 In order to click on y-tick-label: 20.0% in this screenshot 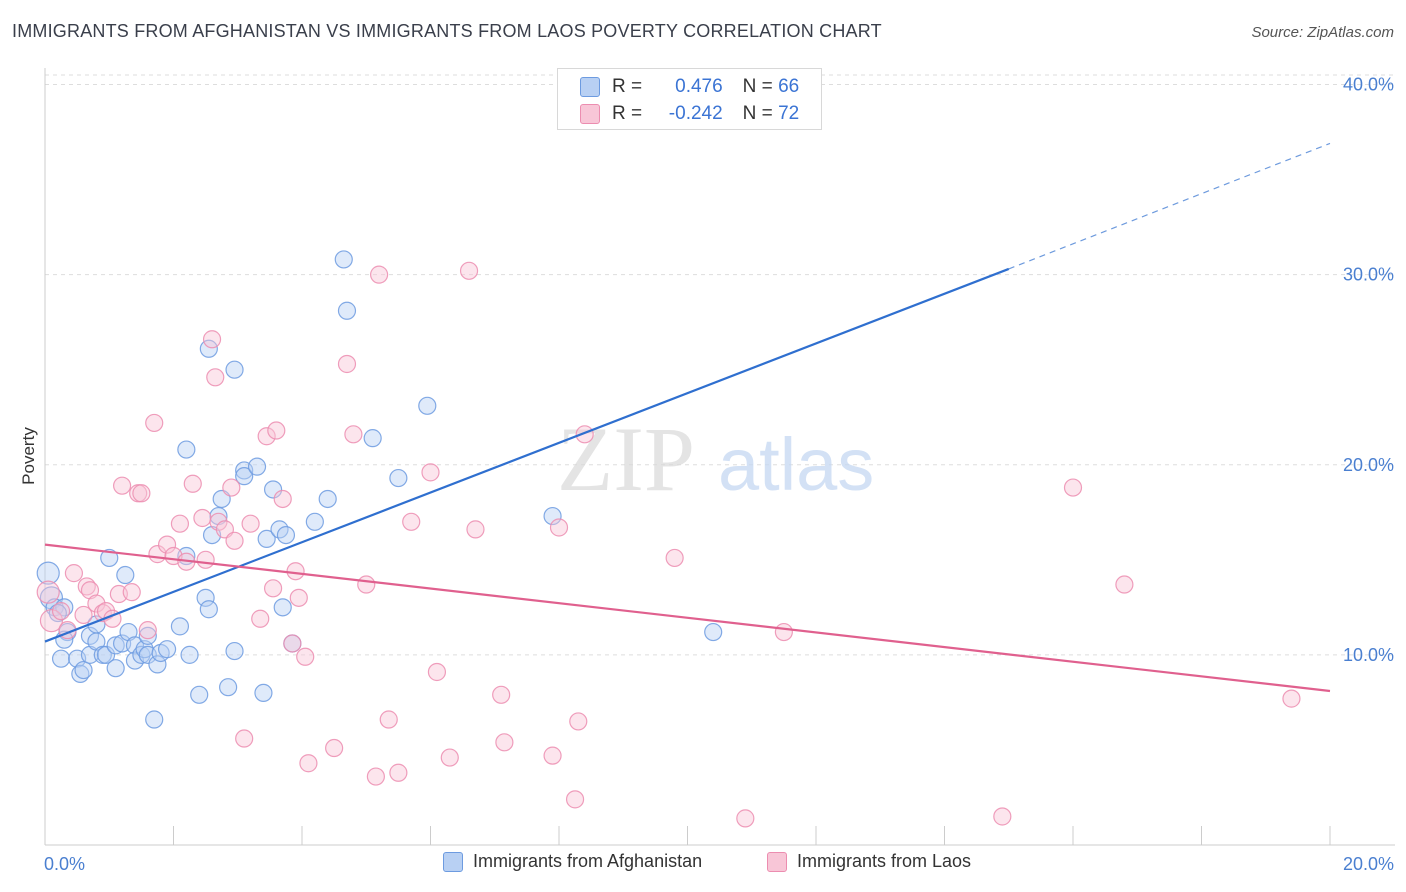, I will do `click(1368, 465)`.